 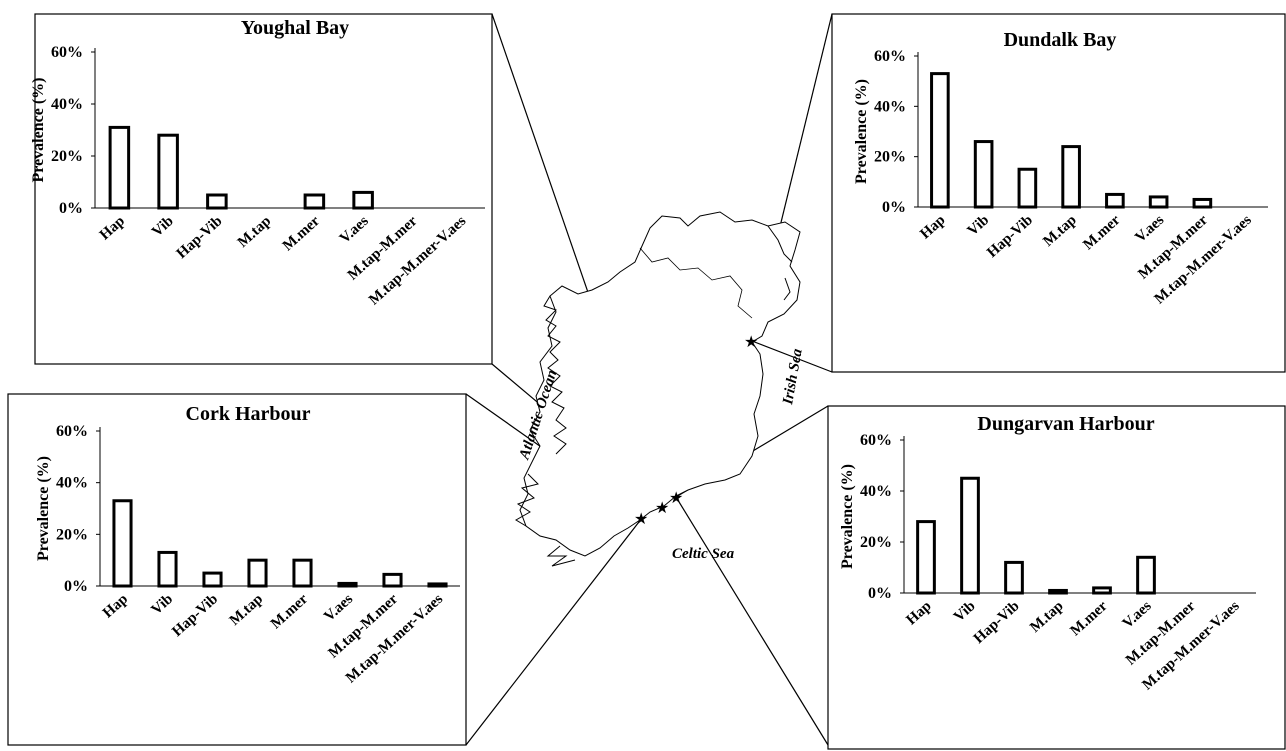 What do you see at coordinates (641, 519) in the screenshot?
I see `site-star-cork: ★` at bounding box center [641, 519].